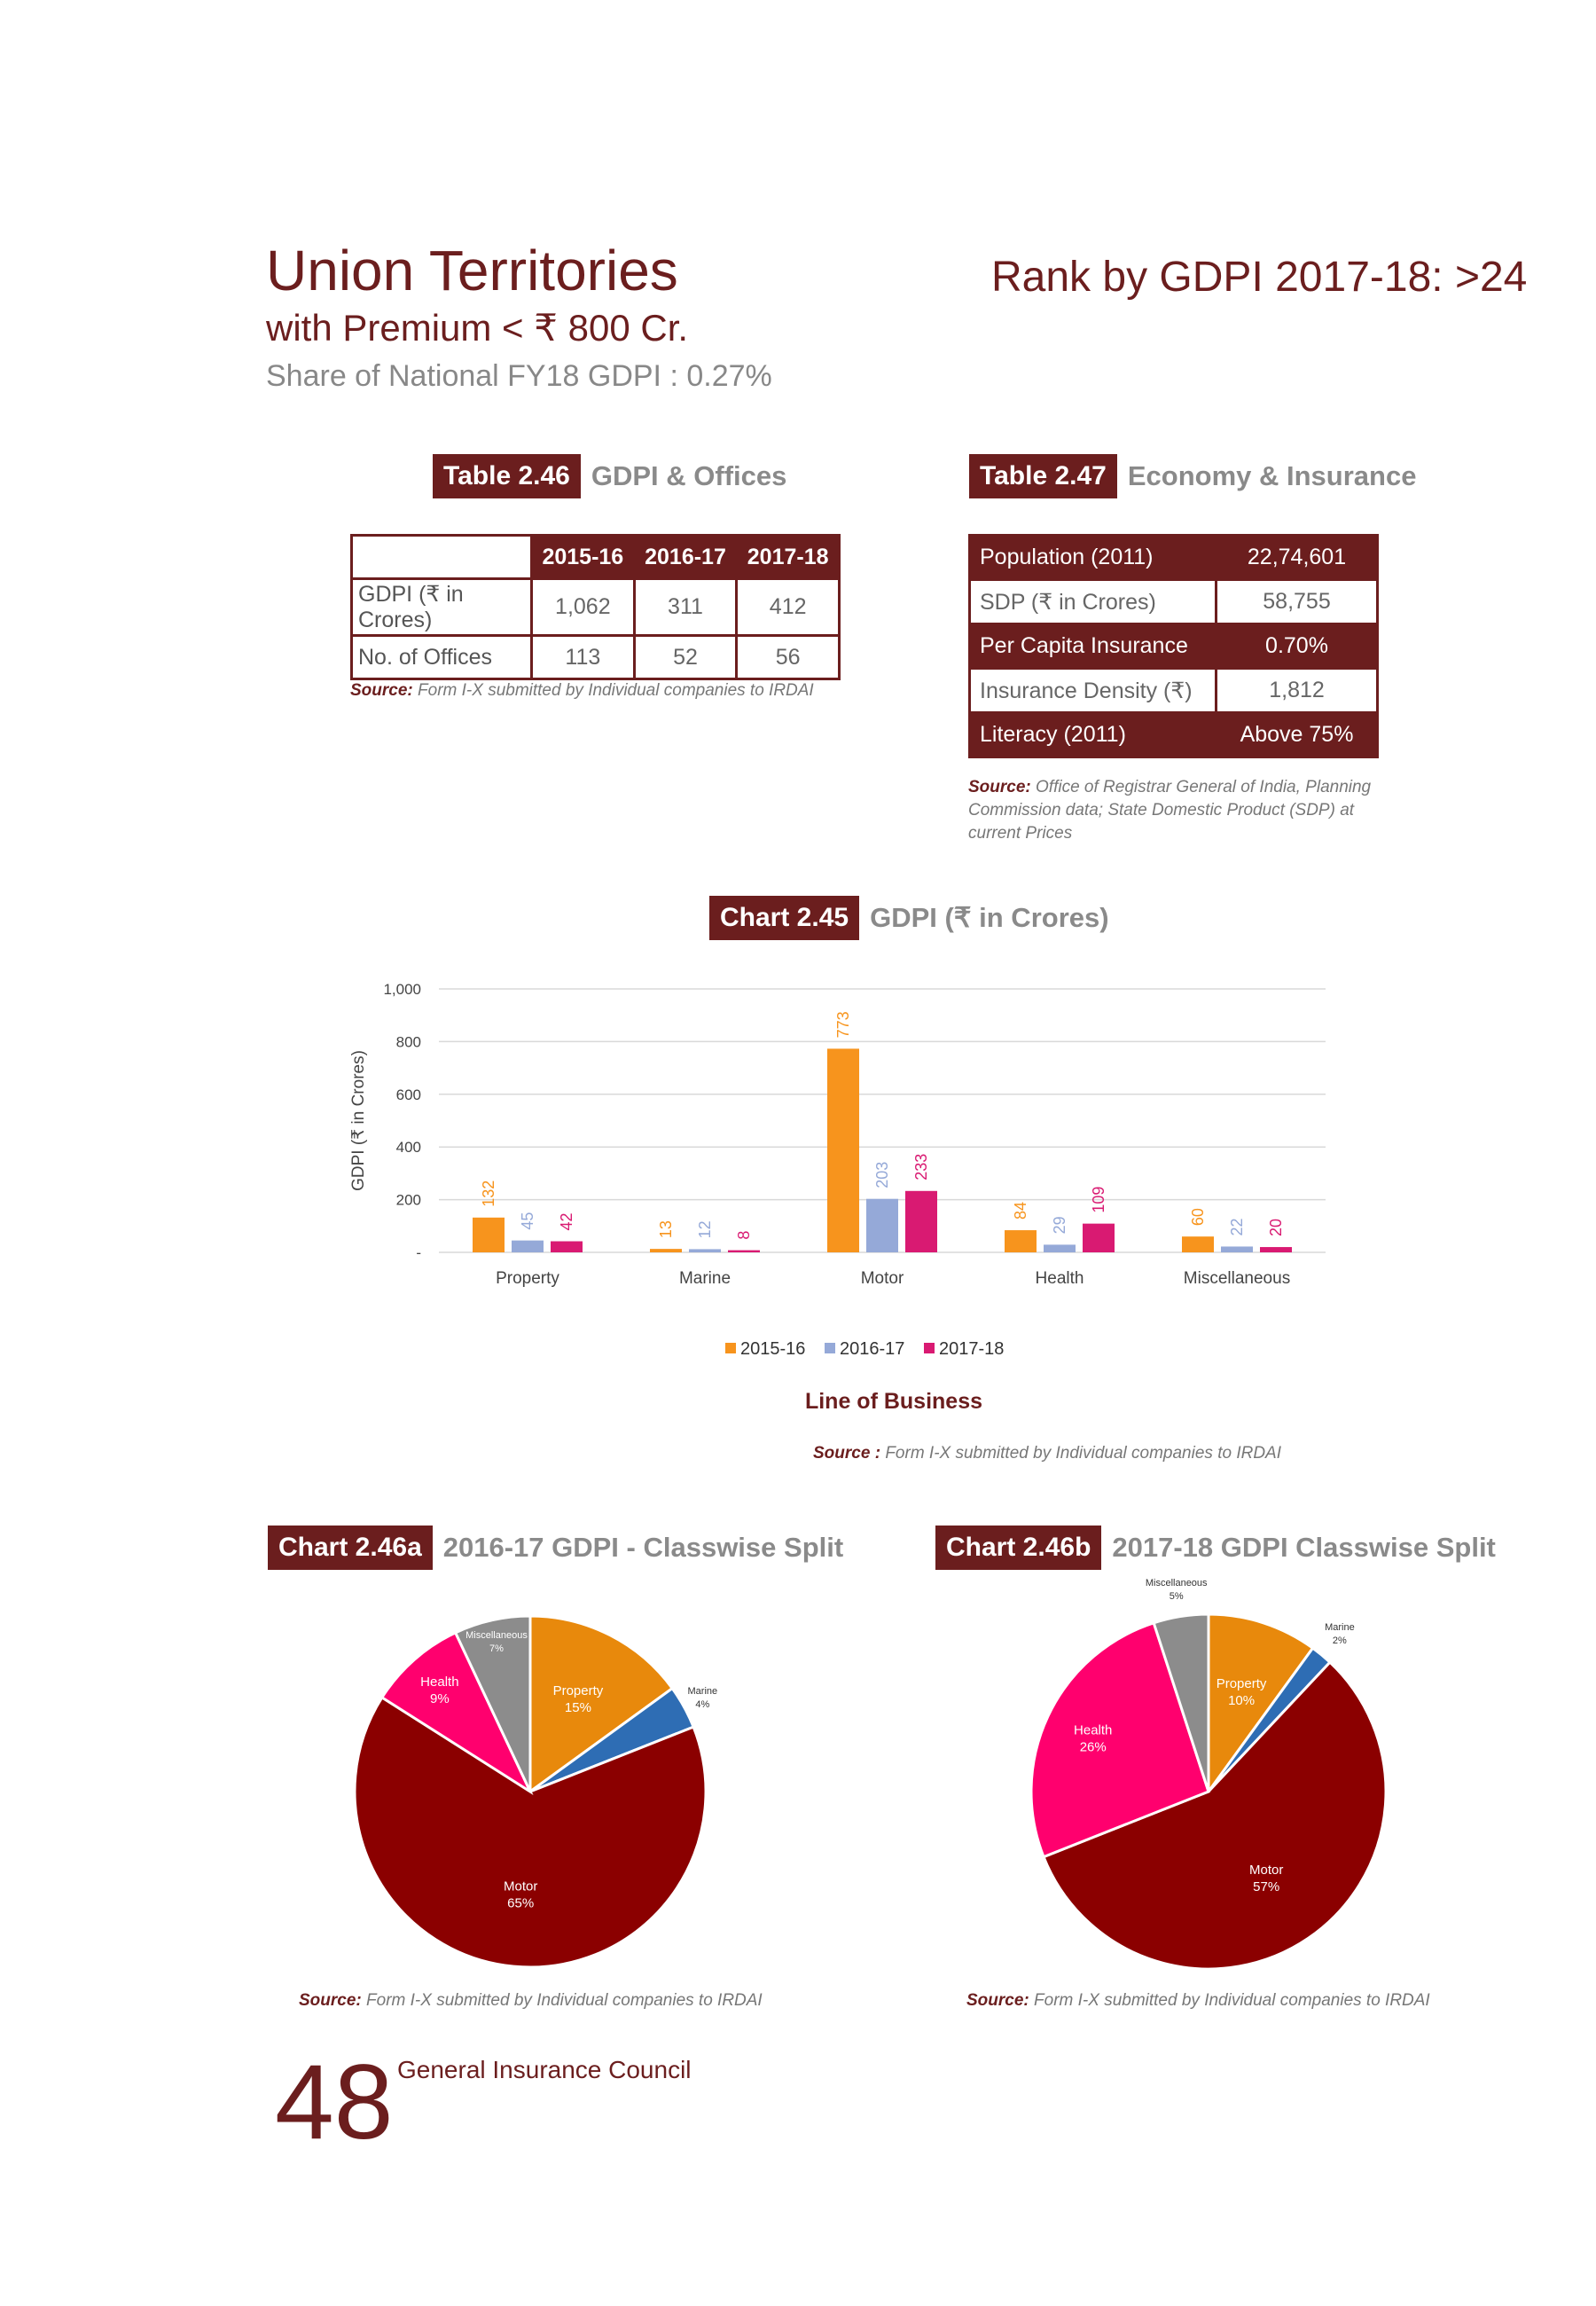 The height and width of the screenshot is (2306, 1596). Describe the element at coordinates (583, 557) in the screenshot. I see `table46-col: 2015-16` at that location.